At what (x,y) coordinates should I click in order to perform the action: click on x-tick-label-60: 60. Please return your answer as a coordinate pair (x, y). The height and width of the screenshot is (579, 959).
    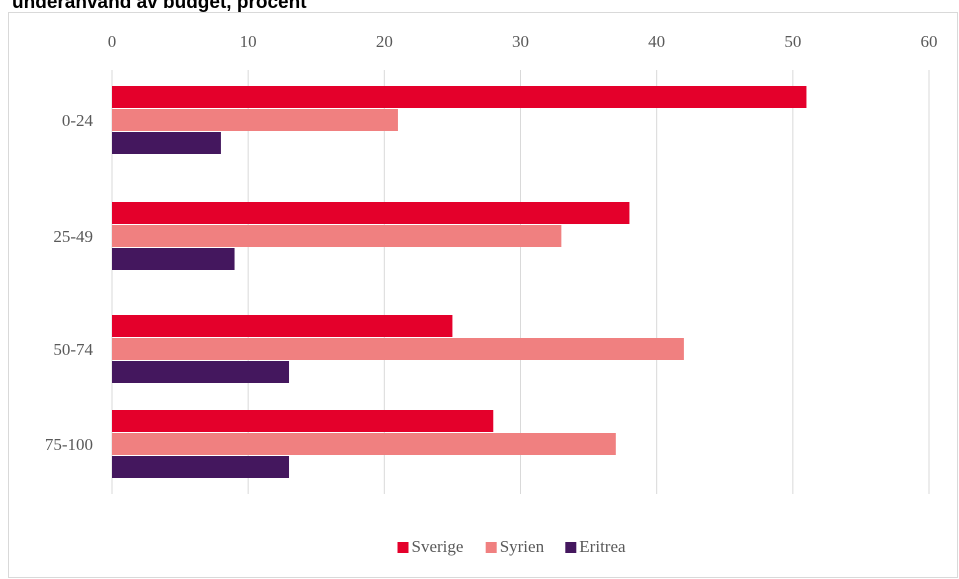
    Looking at the image, I should click on (929, 41).